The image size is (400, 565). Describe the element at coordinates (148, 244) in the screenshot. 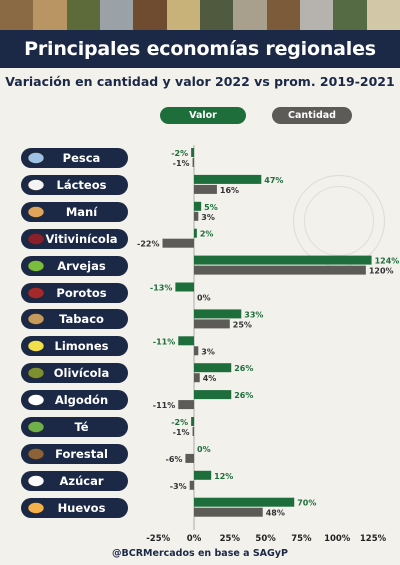

I see `data-label-cantidad-3: -22%` at that location.